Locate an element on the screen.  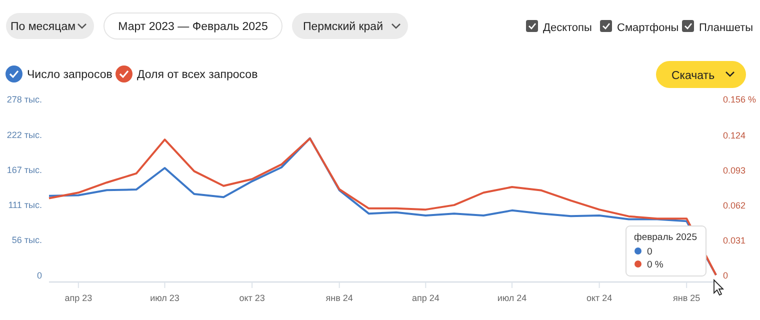
y-tick-label: 111 тыс. is located at coordinates (25, 205).